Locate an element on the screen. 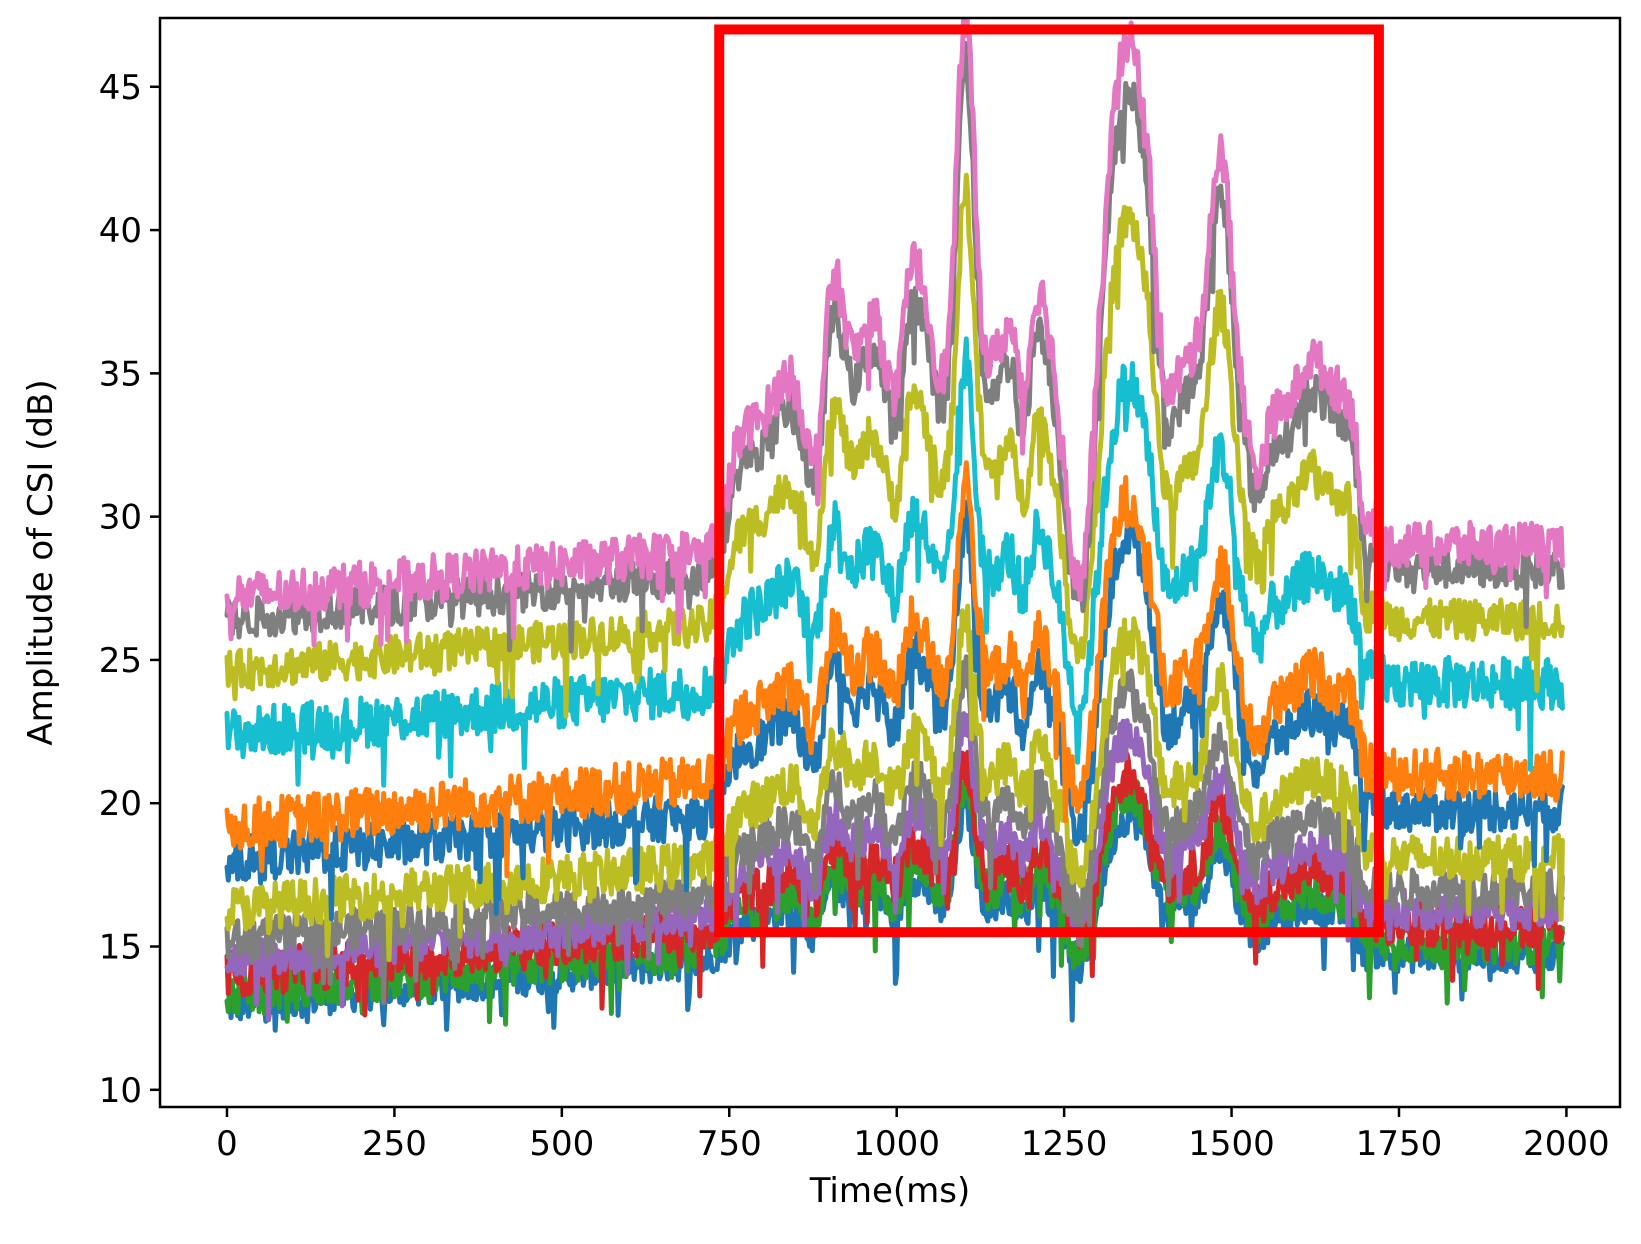 The image size is (1641, 1244). y-tick-label: 10 is located at coordinates (120, 1091).